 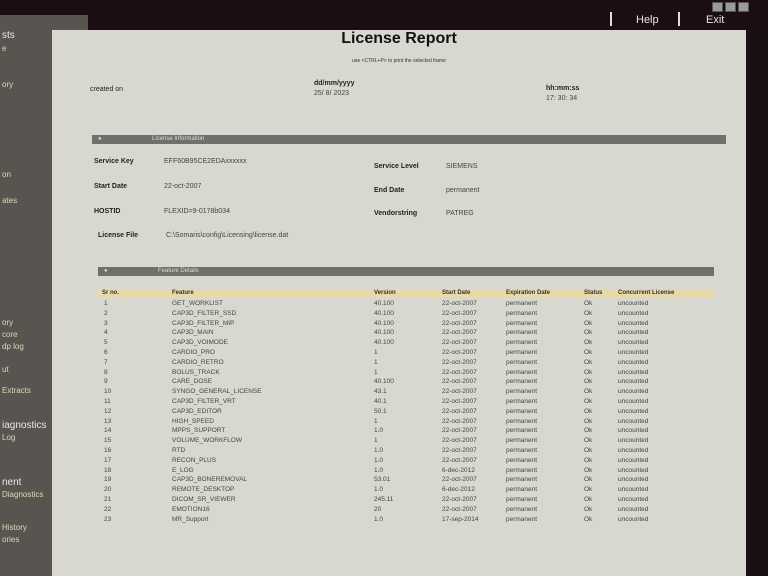 I want to click on table-row: 18 E_LOG 1.0 6-dec-2012 permanent Ok uncounted, so click(x=406, y=472).